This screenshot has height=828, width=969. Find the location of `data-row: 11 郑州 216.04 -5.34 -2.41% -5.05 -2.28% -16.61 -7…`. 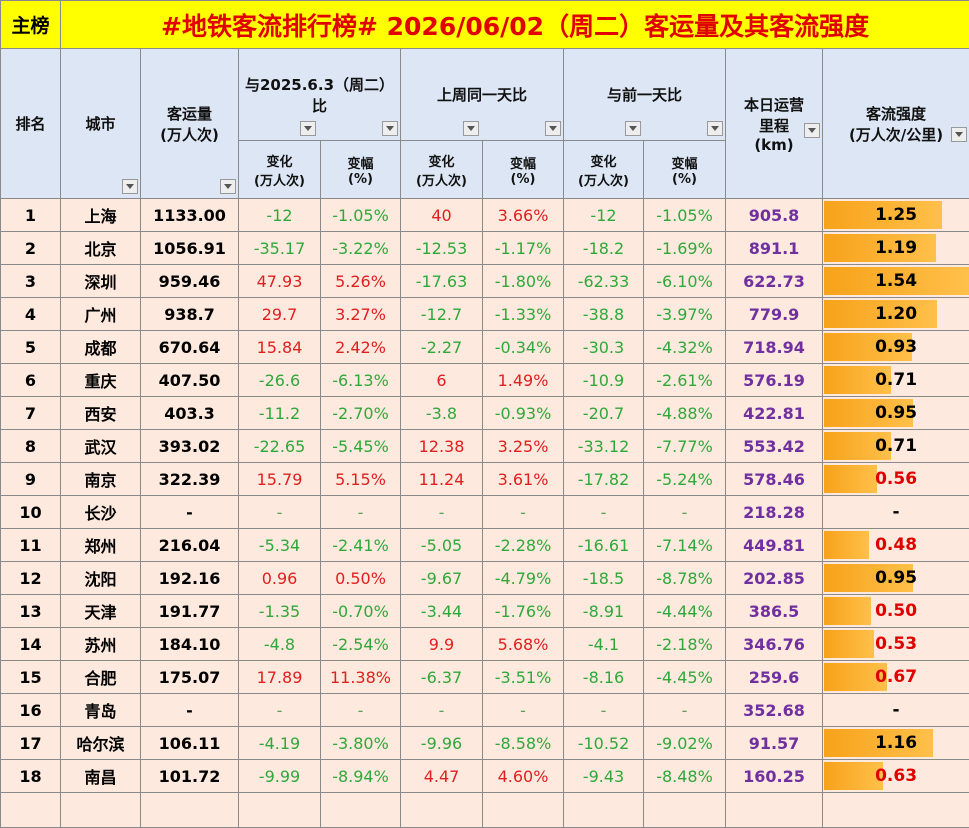

data-row: 11 郑州 216.04 -5.34 -2.41% -5.05 -2.28% -16.61 -7… is located at coordinates (484, 545).